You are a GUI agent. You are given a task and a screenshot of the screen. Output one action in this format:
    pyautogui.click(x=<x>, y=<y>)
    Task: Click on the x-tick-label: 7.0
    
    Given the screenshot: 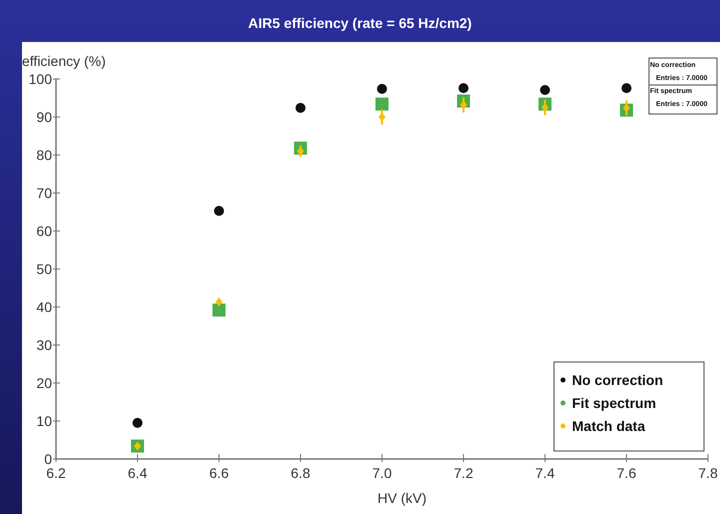 What is the action you would take?
    pyautogui.click(x=382, y=473)
    